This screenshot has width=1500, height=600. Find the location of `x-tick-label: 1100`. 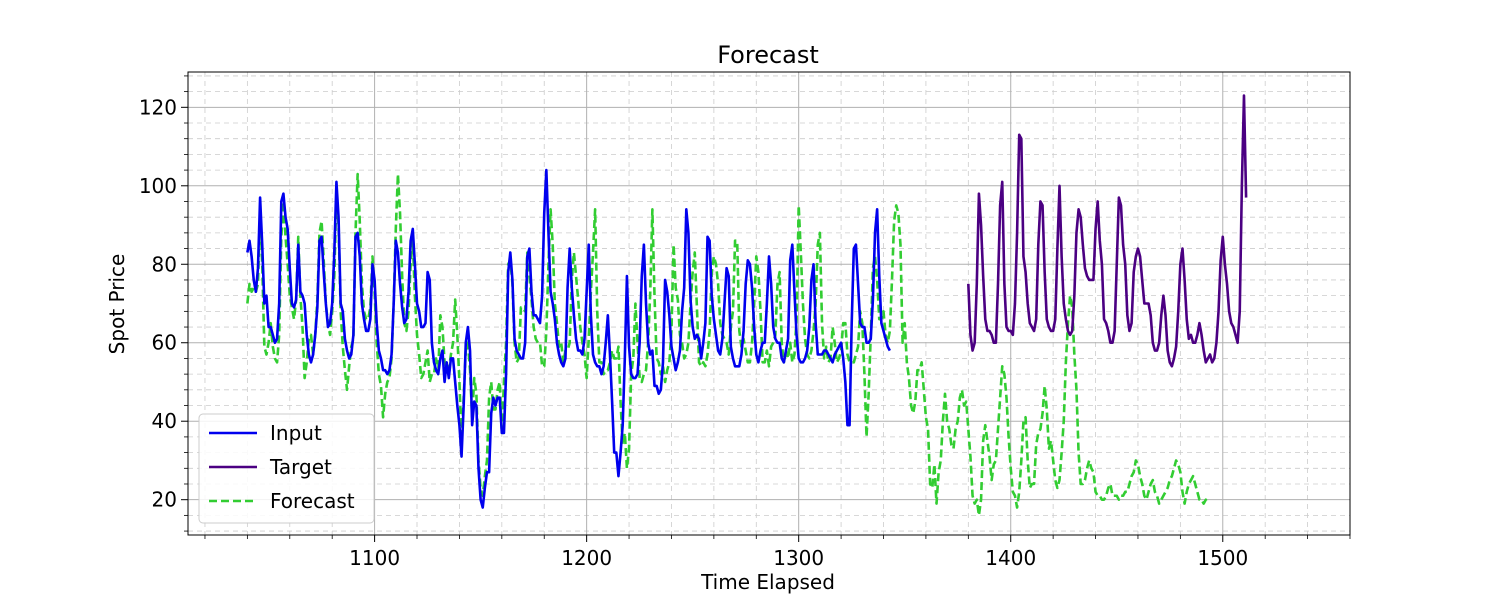

x-tick-label: 1100 is located at coordinates (374, 558).